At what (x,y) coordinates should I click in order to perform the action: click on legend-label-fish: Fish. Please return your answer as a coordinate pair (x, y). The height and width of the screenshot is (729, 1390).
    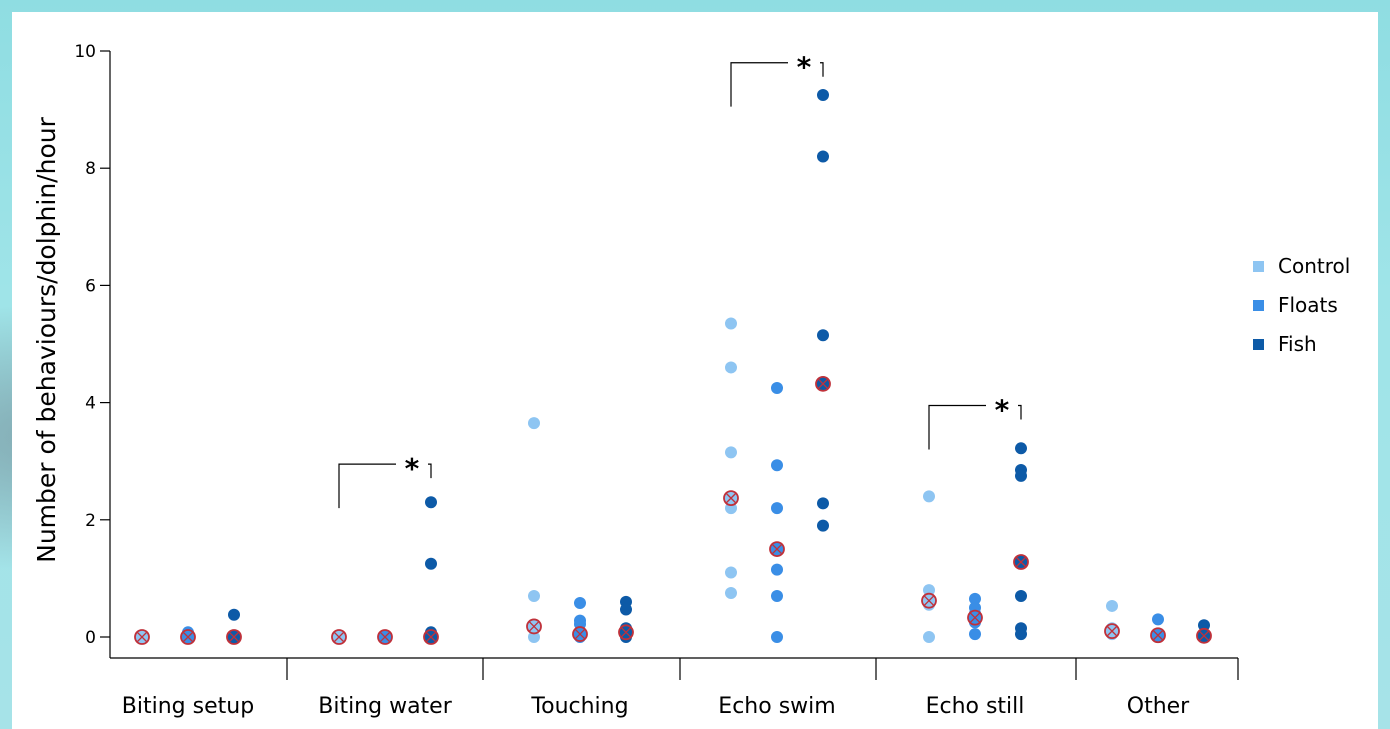
    Looking at the image, I should click on (1297, 344).